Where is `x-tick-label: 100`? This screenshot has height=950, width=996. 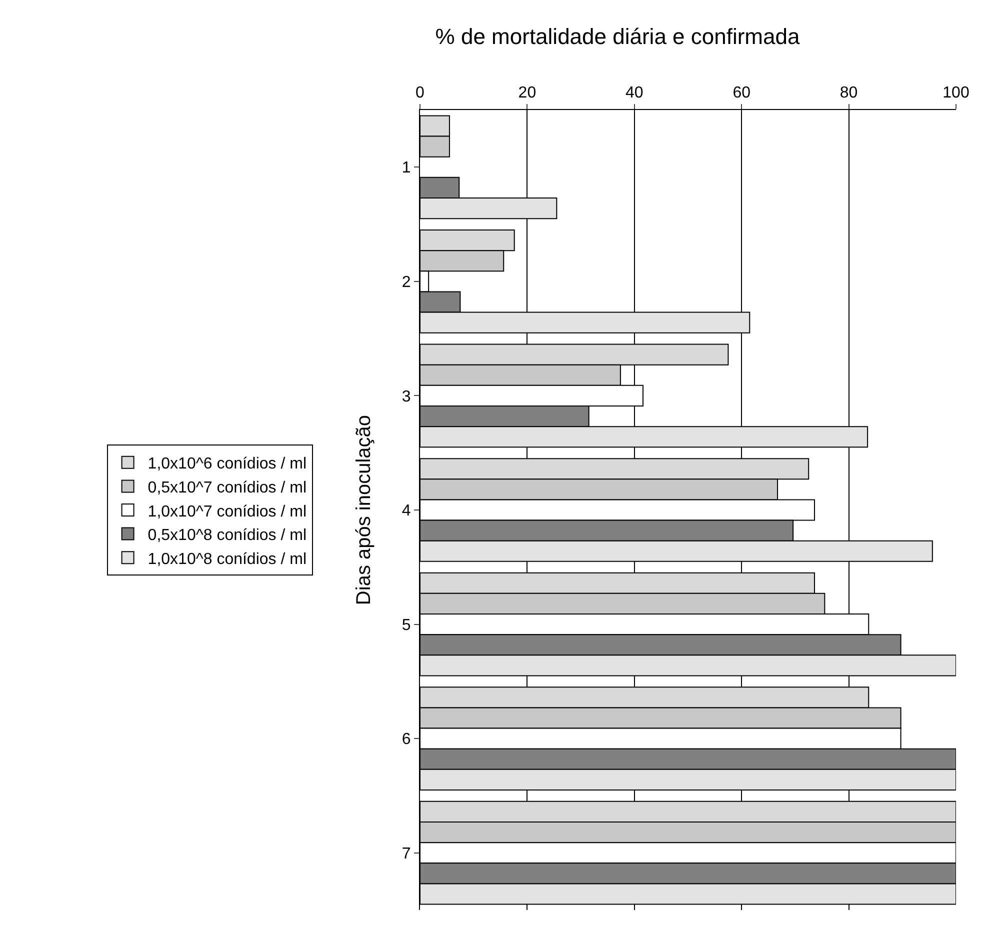
x-tick-label: 100 is located at coordinates (956, 93).